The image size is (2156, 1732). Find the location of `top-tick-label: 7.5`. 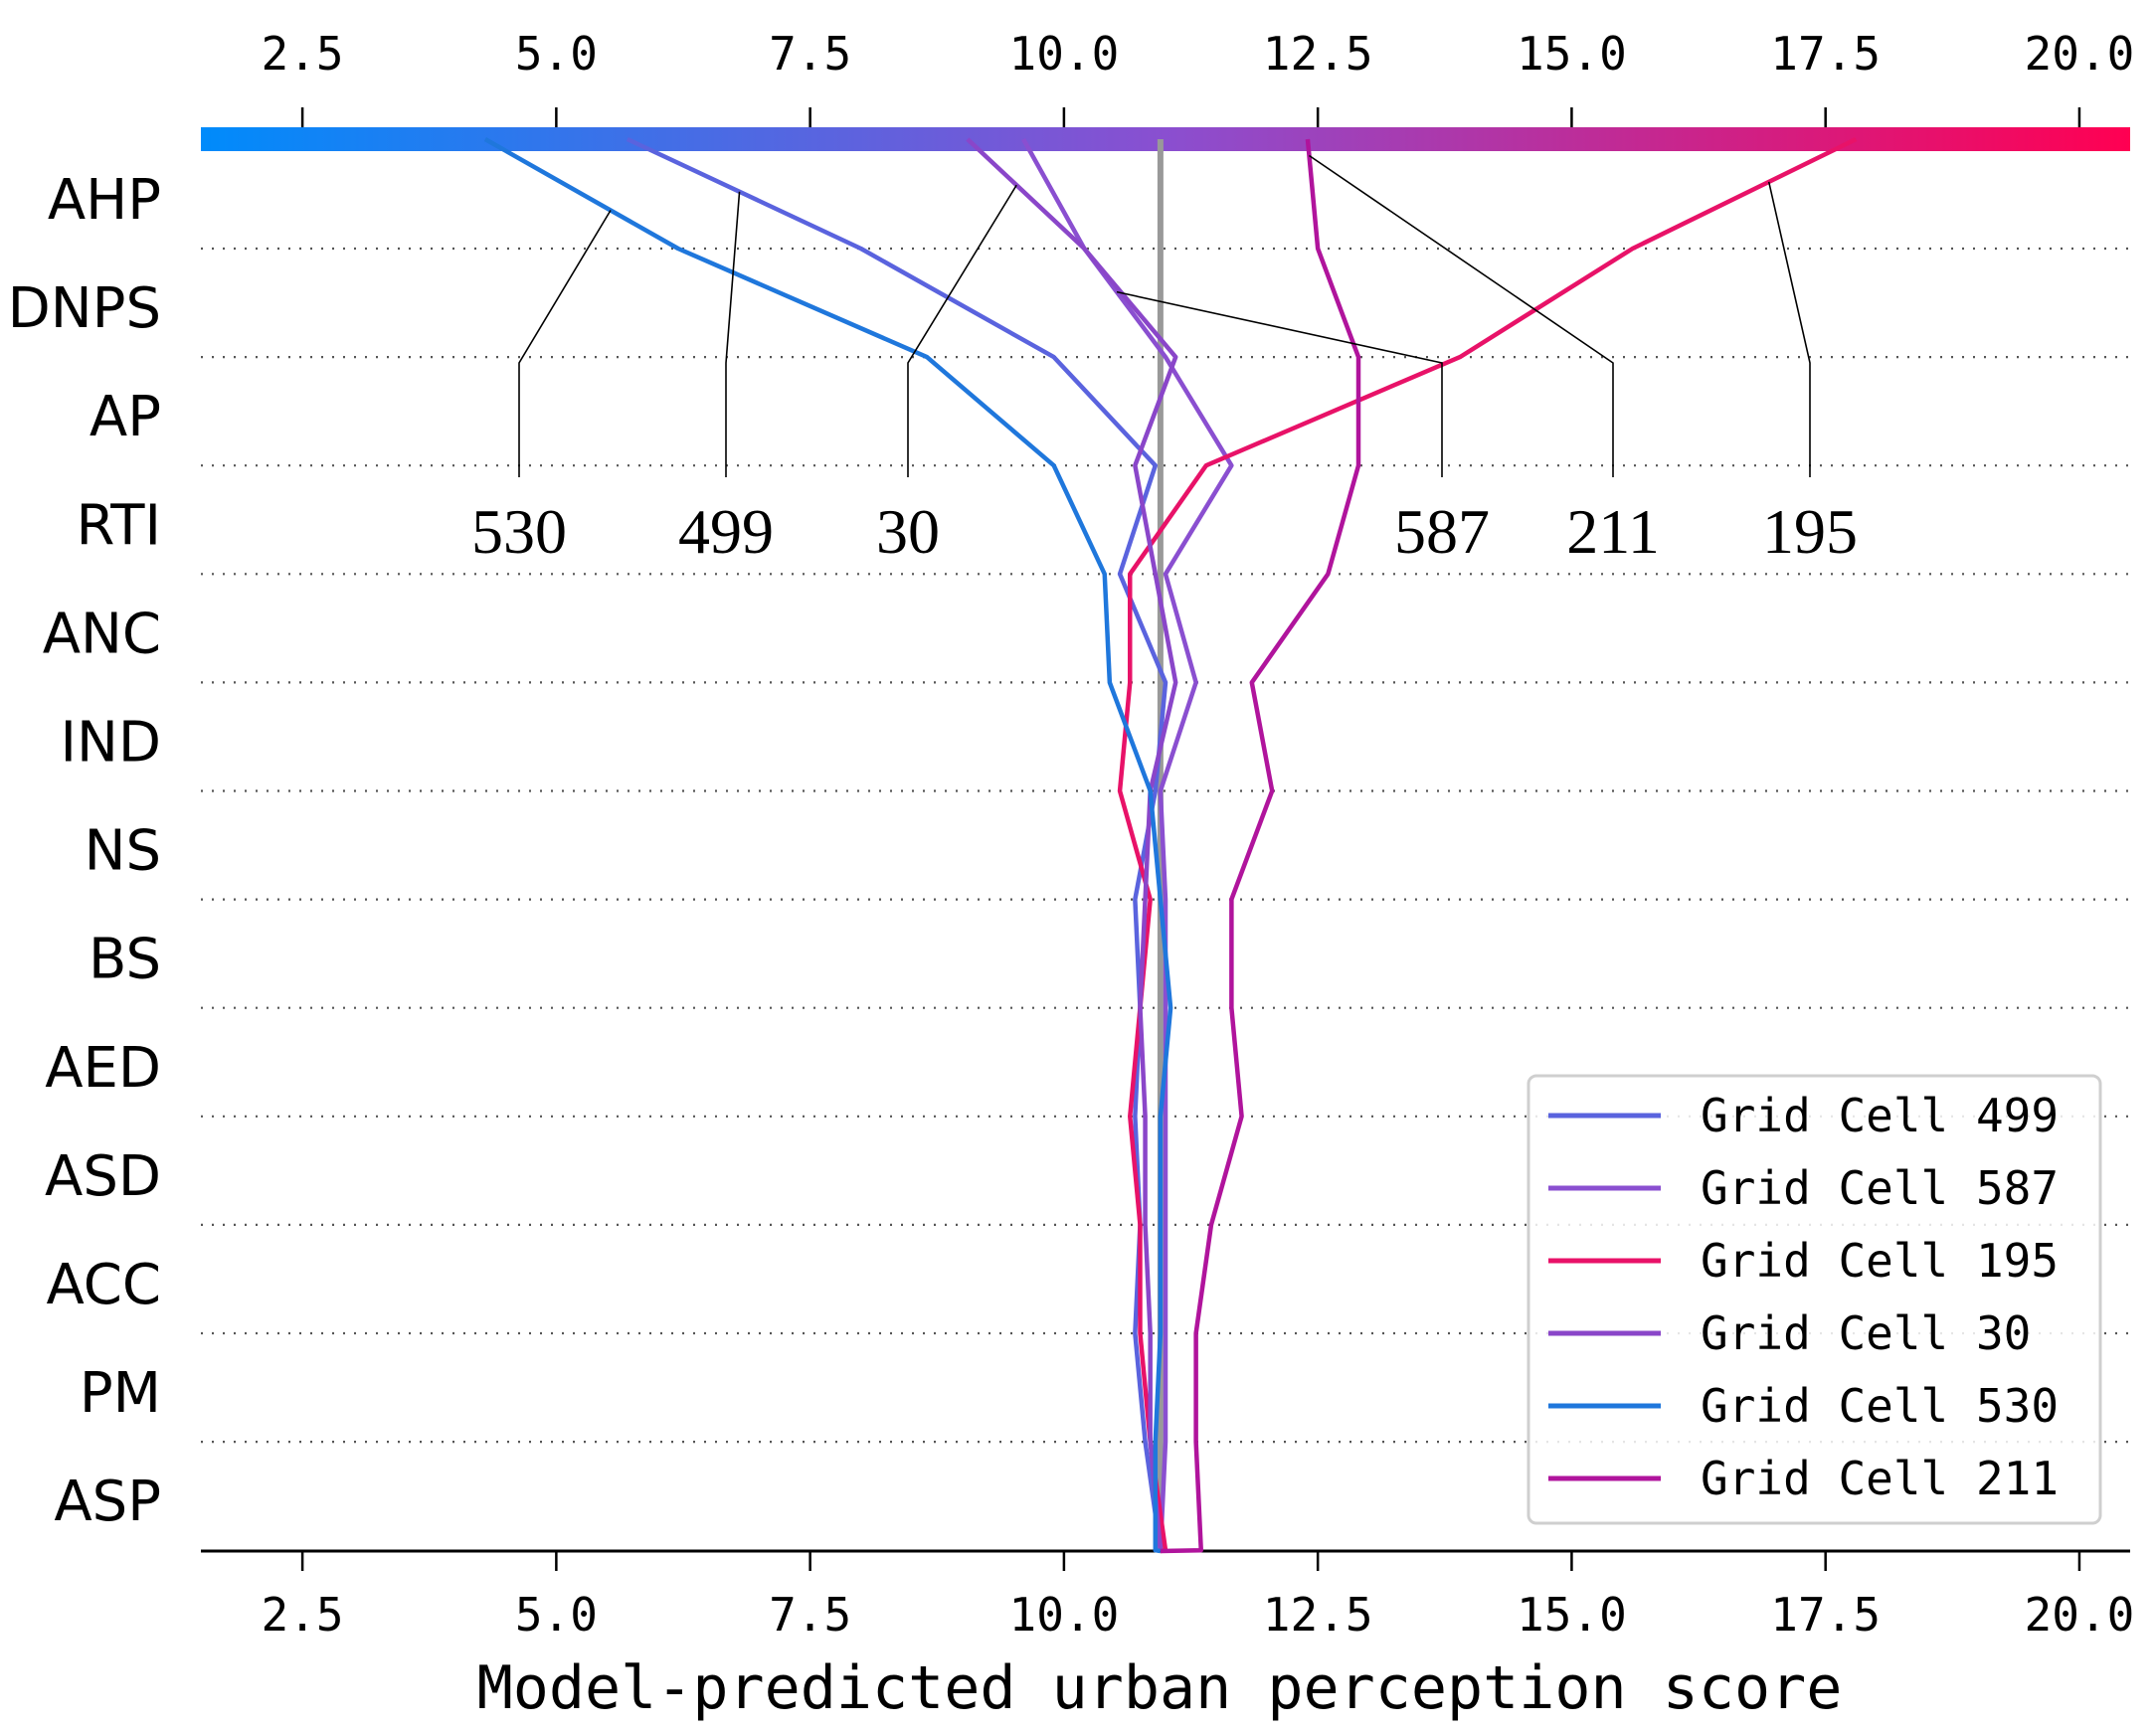

top-tick-label: 7.5 is located at coordinates (810, 54).